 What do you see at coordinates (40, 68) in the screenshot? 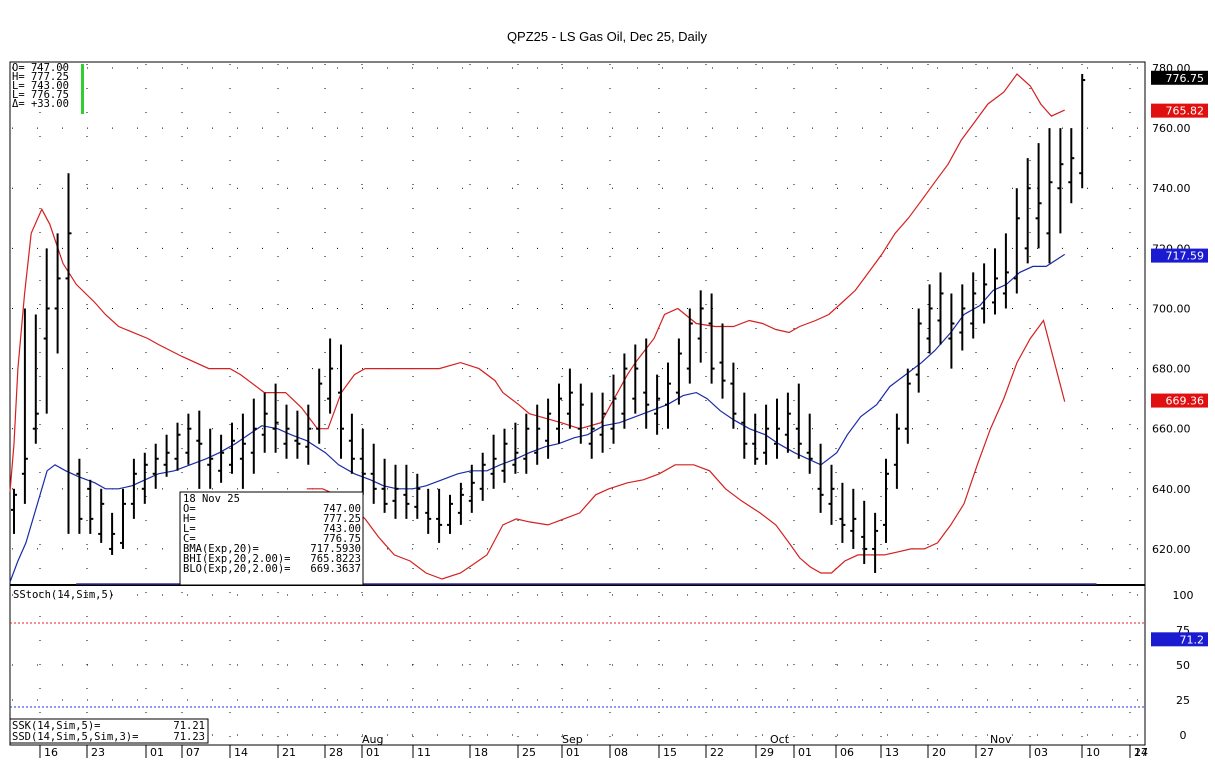
I see `ohlc-open: O= 747.00` at bounding box center [40, 68].